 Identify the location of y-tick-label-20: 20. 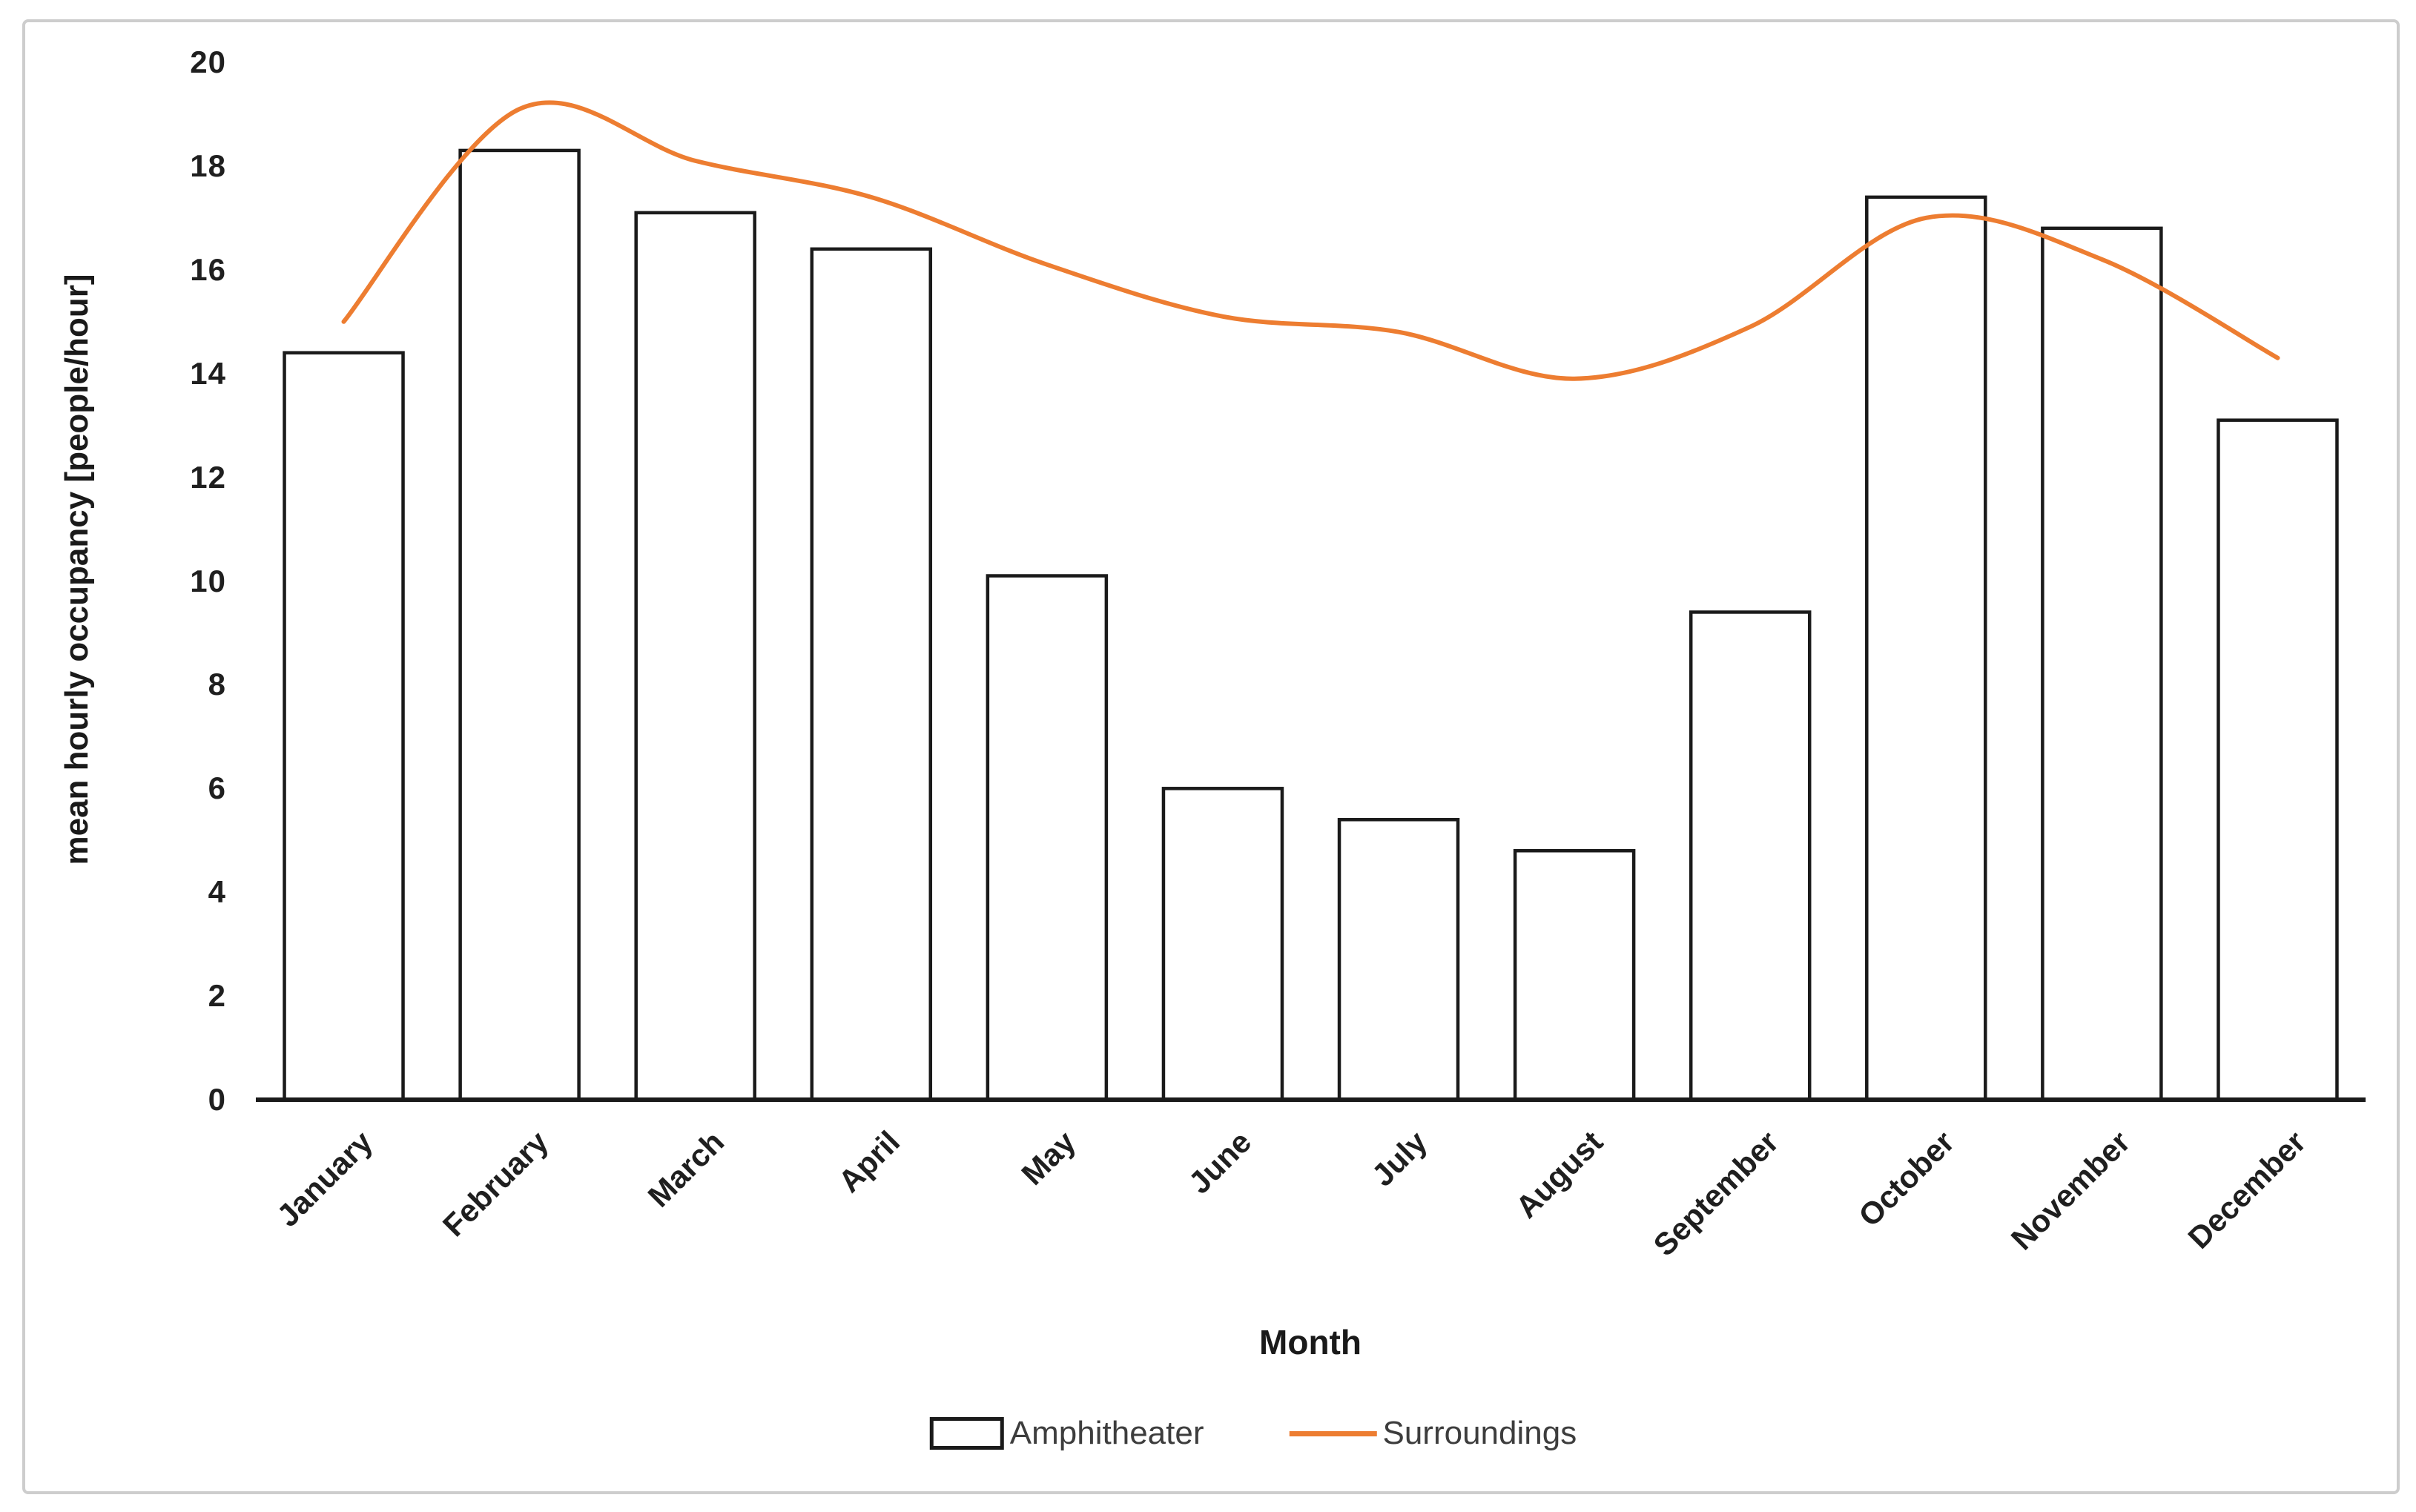
(208, 61).